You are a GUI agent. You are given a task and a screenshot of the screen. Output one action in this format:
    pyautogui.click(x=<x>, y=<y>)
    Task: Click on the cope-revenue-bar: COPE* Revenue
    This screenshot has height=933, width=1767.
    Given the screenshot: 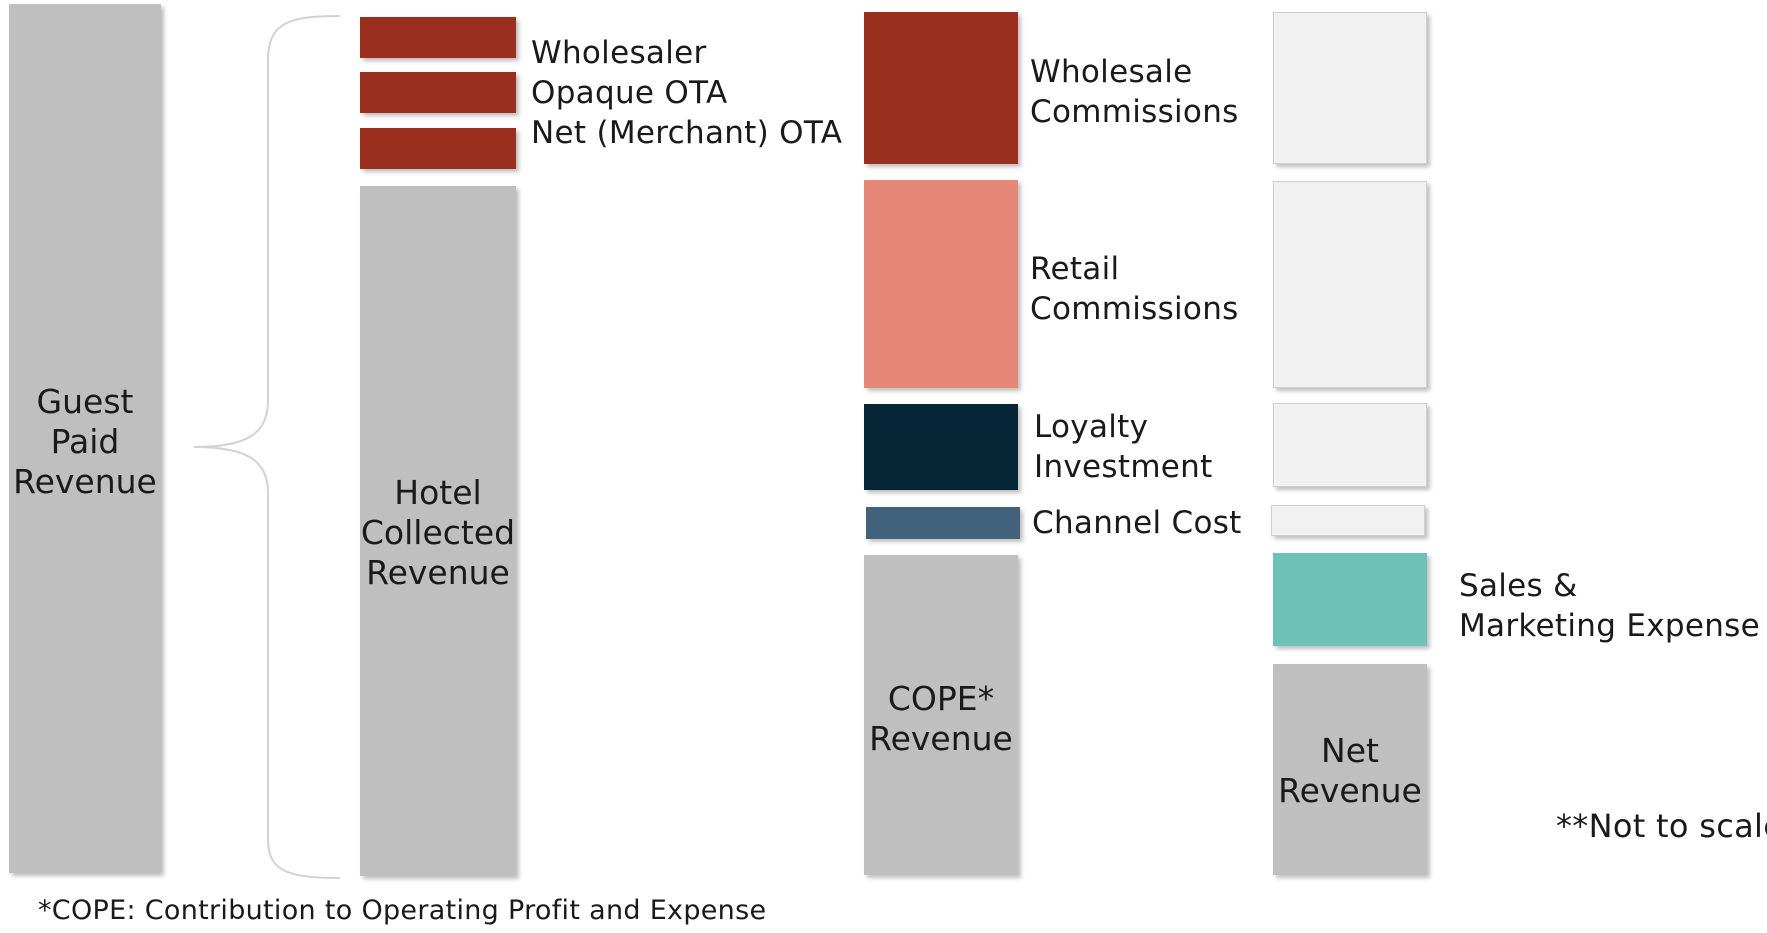 What is the action you would take?
    pyautogui.click(x=941, y=715)
    